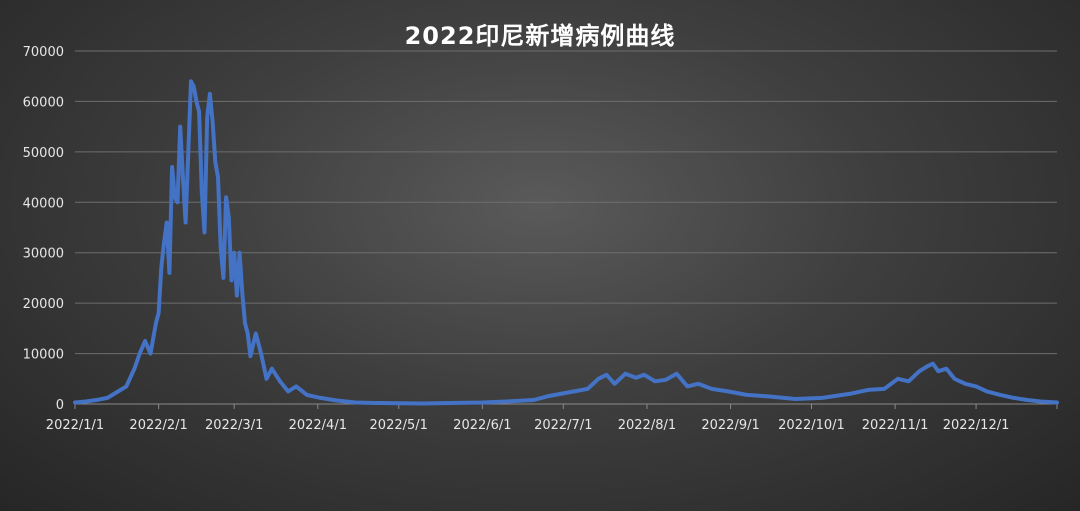  Describe the element at coordinates (399, 425) in the screenshot. I see `x-tick-label: 2022/5/1` at that location.